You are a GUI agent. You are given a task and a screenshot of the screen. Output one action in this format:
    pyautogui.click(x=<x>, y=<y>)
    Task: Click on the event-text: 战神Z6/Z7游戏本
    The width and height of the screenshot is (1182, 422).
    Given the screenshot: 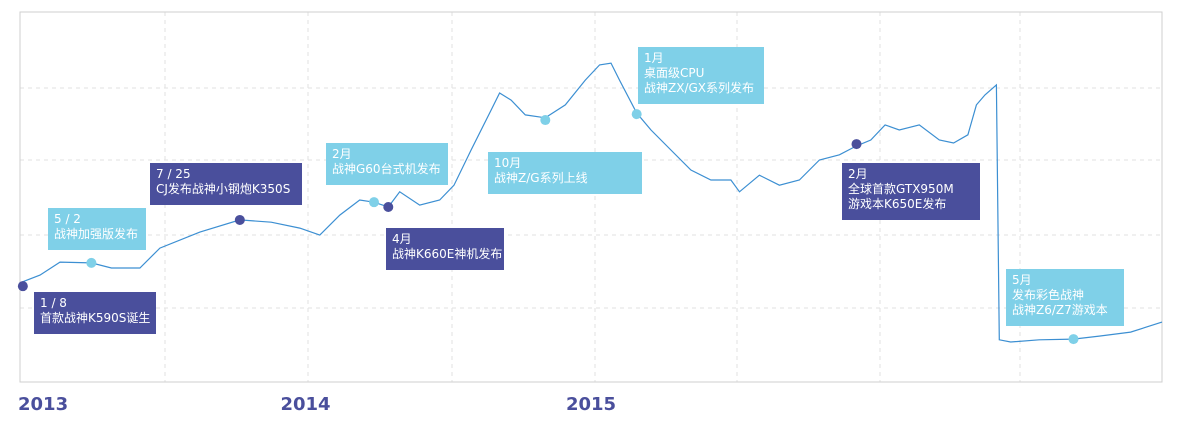 What is the action you would take?
    pyautogui.click(x=1060, y=310)
    